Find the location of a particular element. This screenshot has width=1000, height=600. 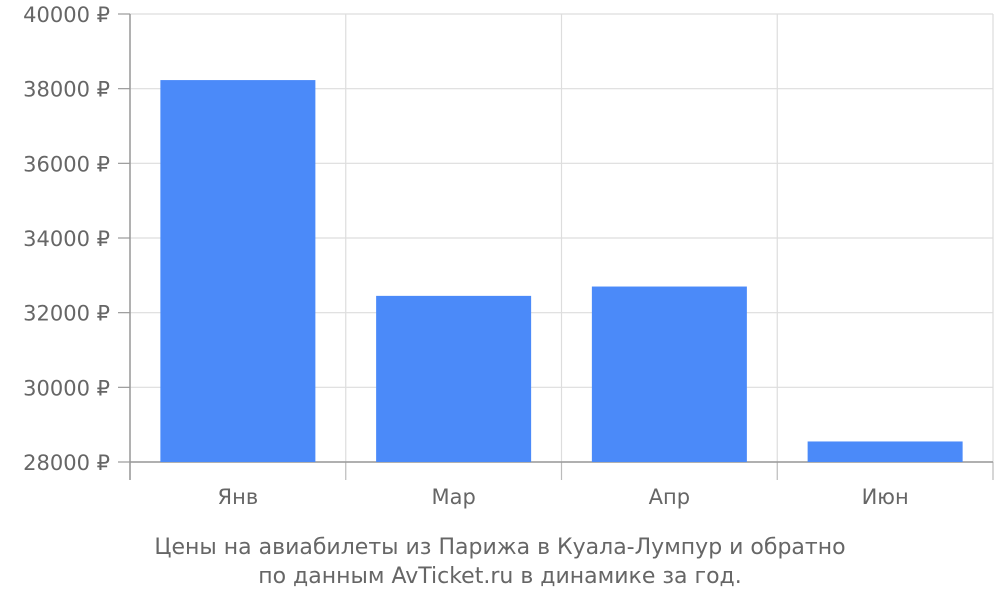

x-tick-label: Мар is located at coordinates (453, 497).